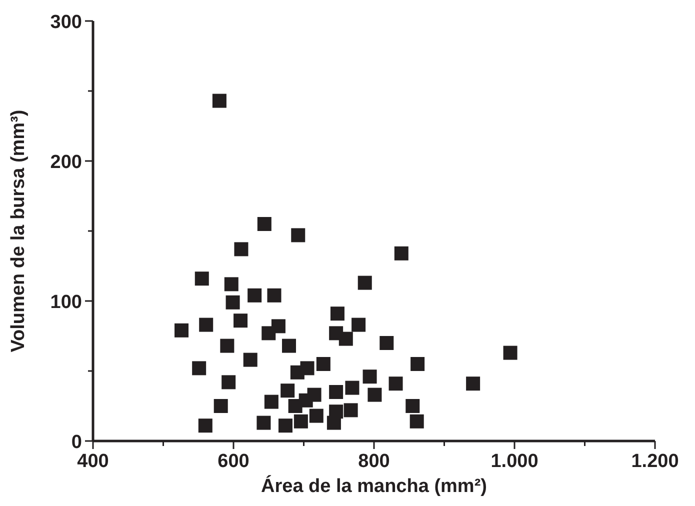 This screenshot has width=695, height=506. I want to click on x-tick-label: 400, so click(93, 461).